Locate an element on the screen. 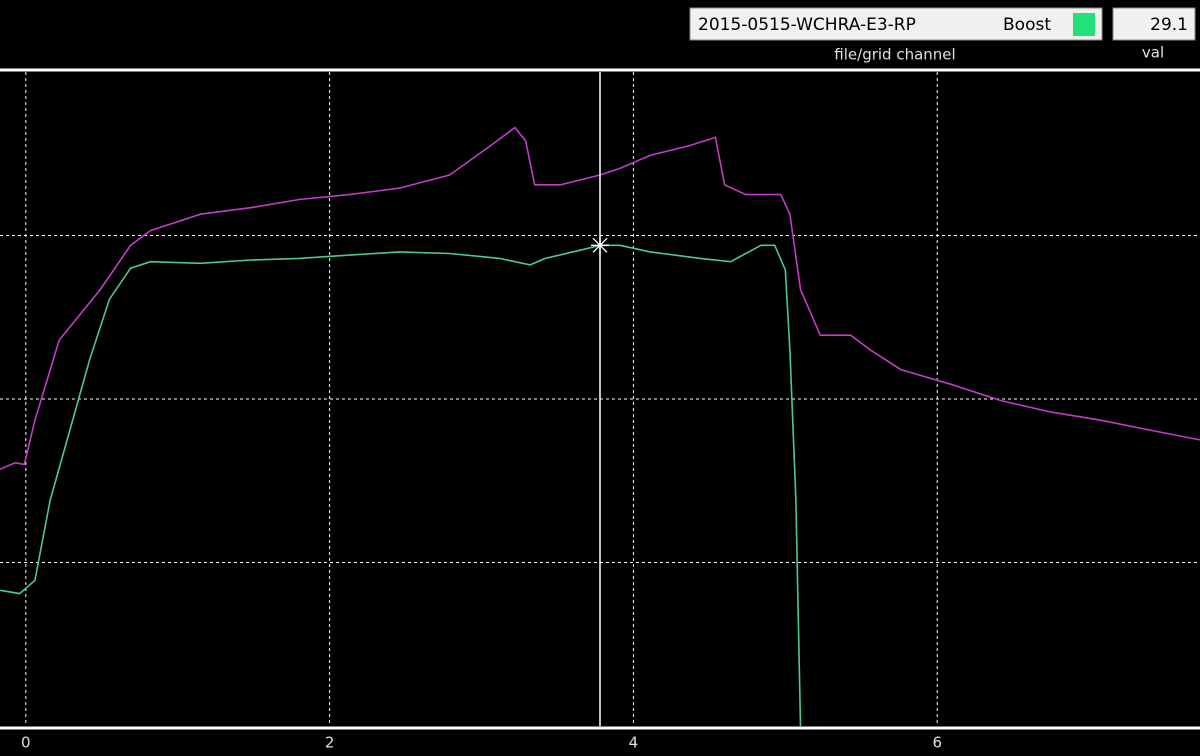 The height and width of the screenshot is (756, 1200). file-label: file/grid channel is located at coordinates (894, 55).